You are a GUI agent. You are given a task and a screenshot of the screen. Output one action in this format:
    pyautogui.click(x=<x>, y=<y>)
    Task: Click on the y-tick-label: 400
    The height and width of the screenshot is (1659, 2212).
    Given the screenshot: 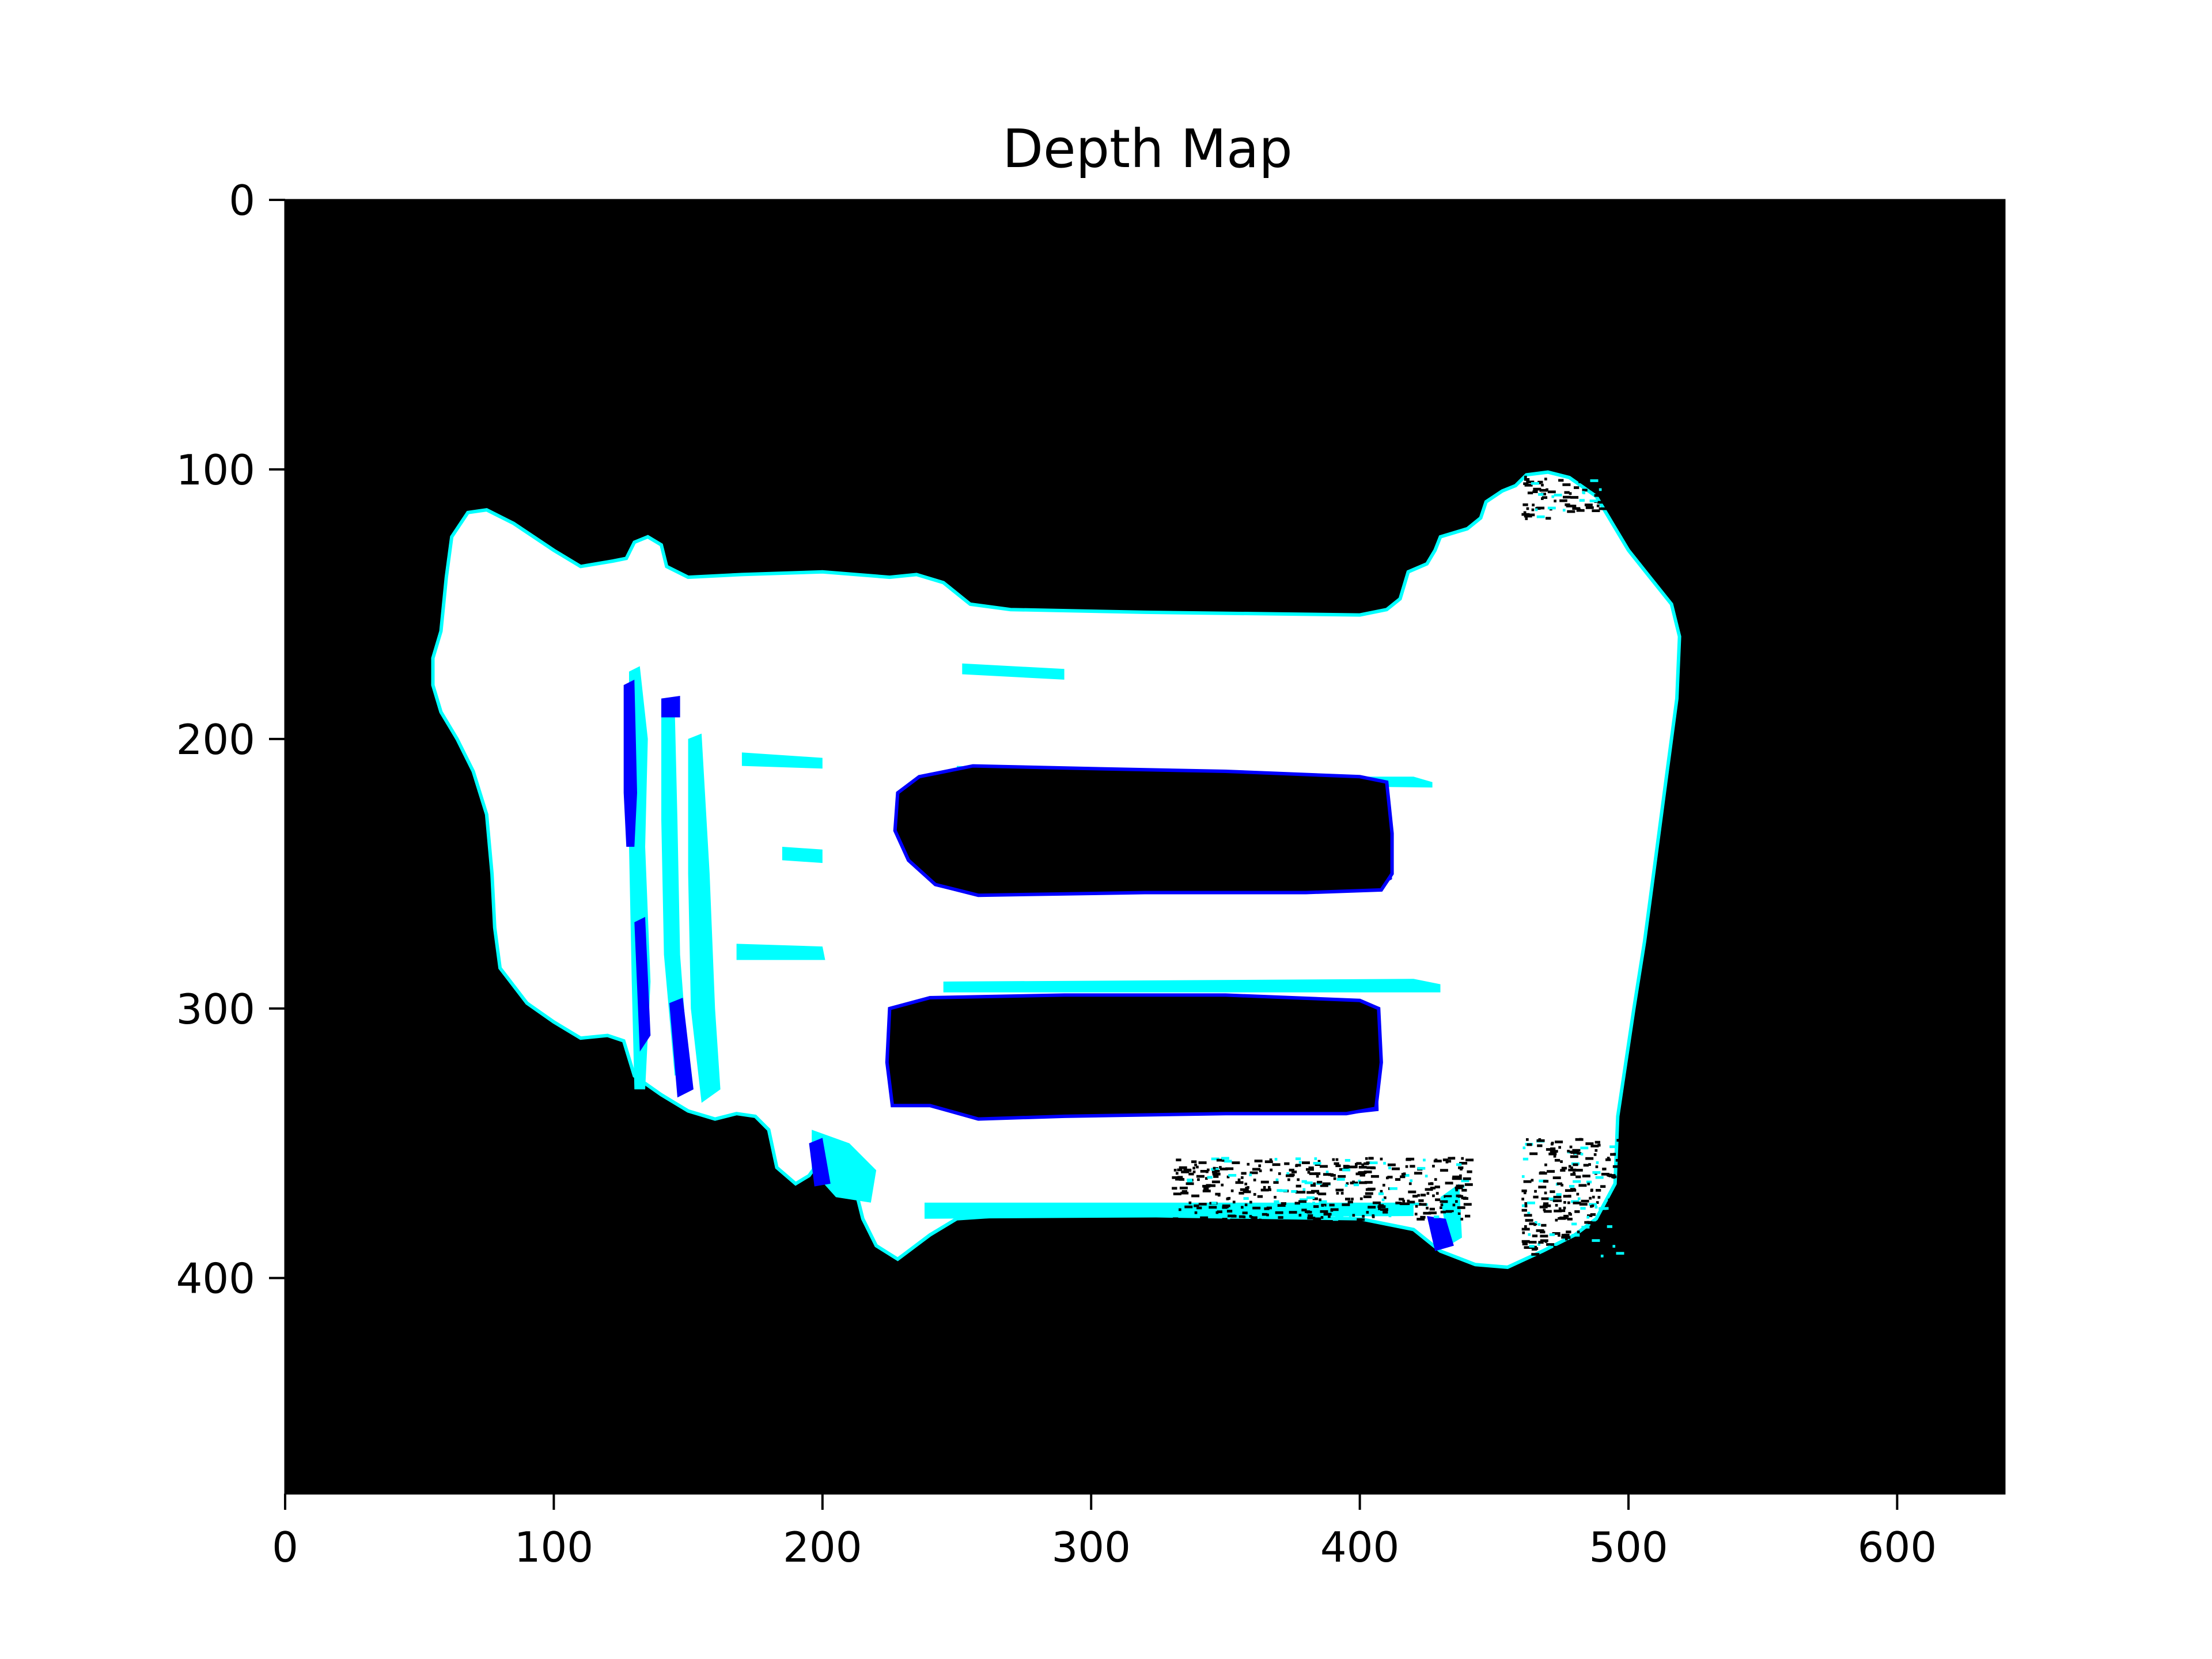 What is the action you would take?
    pyautogui.click(x=215, y=1279)
    